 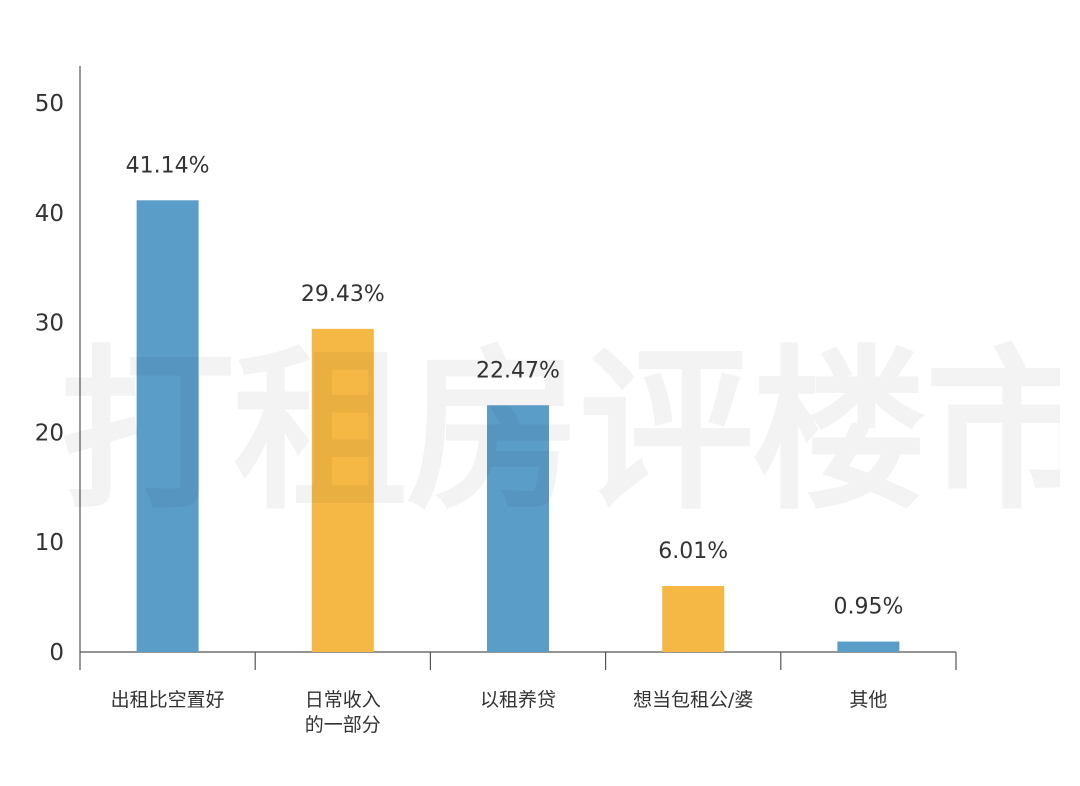 What do you see at coordinates (49, 543) in the screenshot?
I see `y-tick-label: 10` at bounding box center [49, 543].